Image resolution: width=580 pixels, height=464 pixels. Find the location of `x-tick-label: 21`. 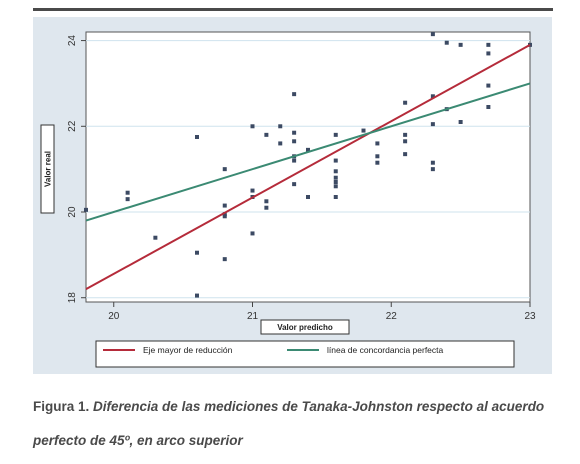

x-tick-label: 21 is located at coordinates (253, 316).